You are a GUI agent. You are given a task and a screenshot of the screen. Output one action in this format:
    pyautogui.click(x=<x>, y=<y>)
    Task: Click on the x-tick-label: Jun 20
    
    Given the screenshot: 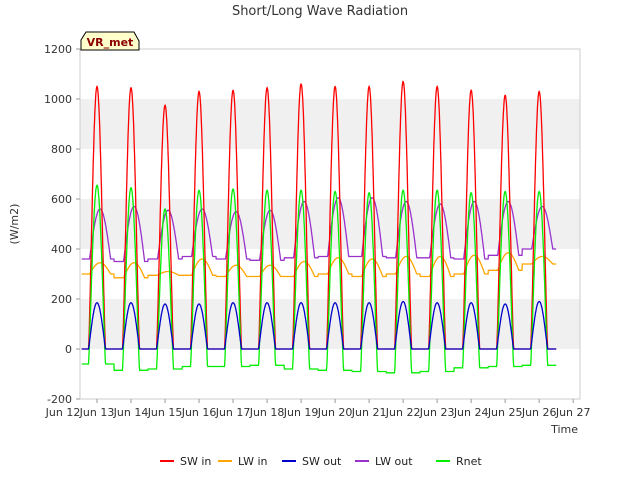 What is the action you would take?
    pyautogui.click(x=335, y=412)
    